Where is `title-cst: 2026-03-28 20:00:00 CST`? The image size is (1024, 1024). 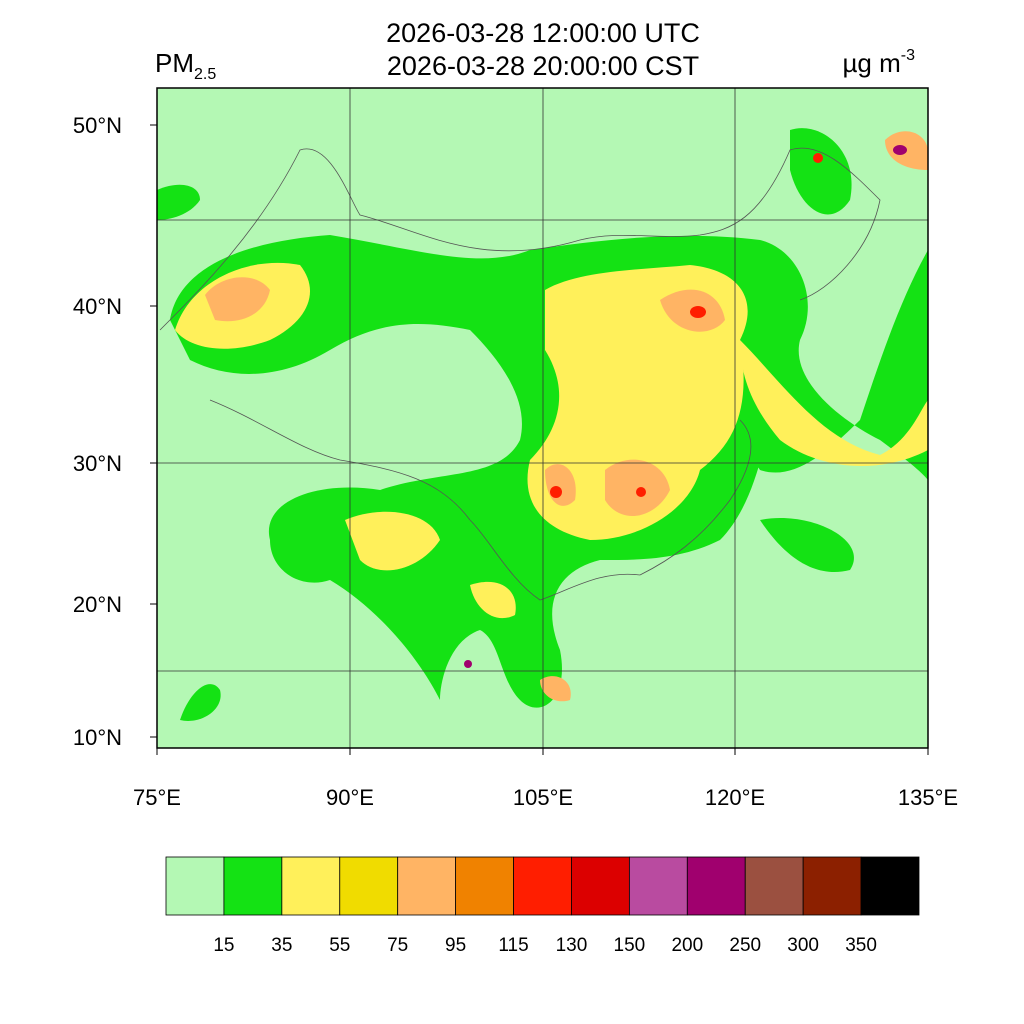
title-cst: 2026-03-28 20:00:00 CST is located at coordinates (543, 66).